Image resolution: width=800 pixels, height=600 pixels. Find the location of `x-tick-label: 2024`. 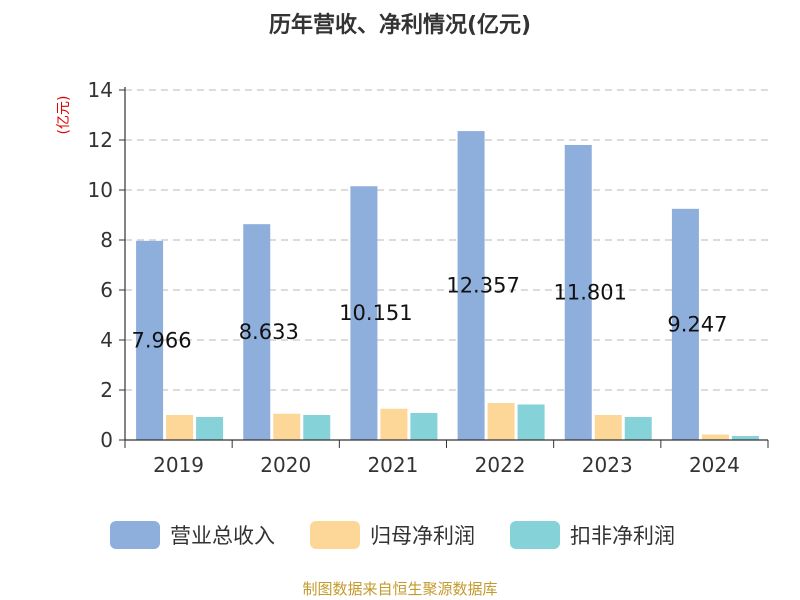

x-tick-label: 2024 is located at coordinates (714, 465).